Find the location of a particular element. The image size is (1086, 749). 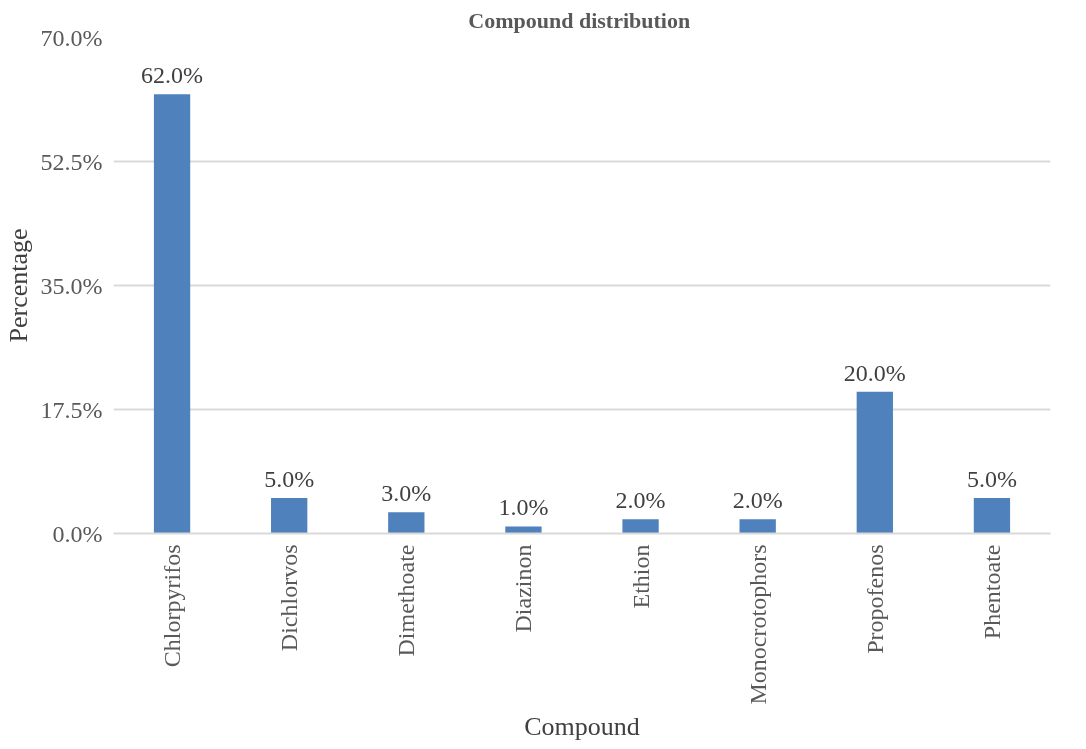

x-tick-label: Dichlorvos is located at coordinates (289, 598).